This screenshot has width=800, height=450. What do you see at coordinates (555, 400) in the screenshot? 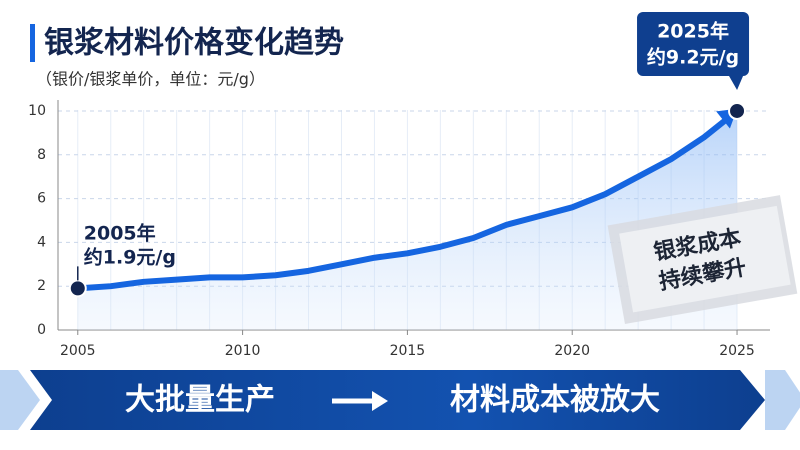
I see `banner-right: 材料成本被放大` at bounding box center [555, 400].